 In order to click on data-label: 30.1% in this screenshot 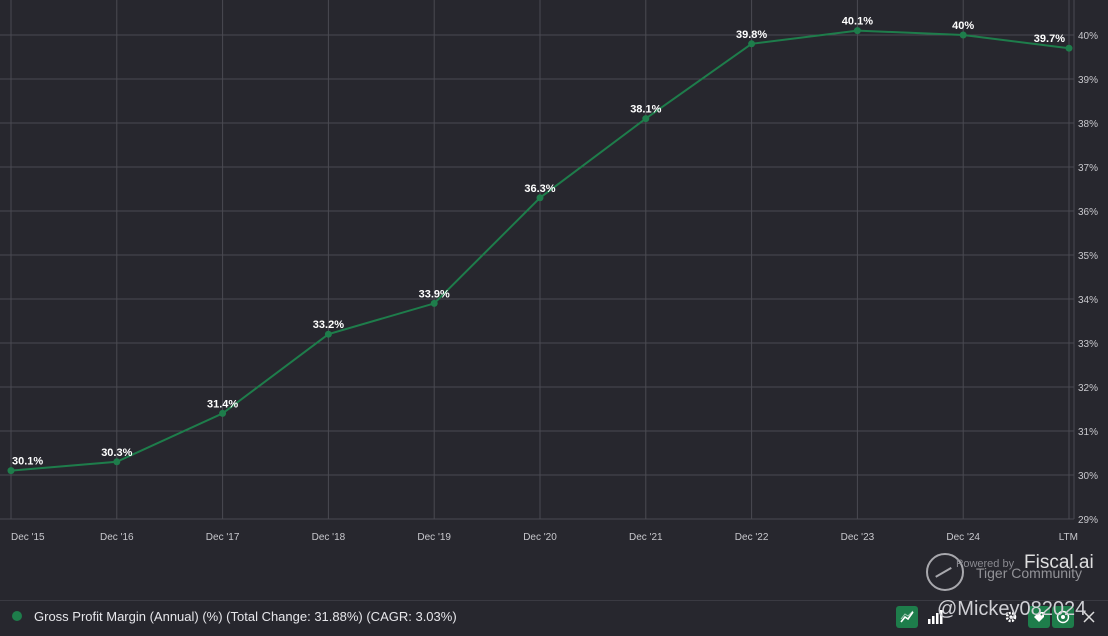, I will do `click(27, 462)`.